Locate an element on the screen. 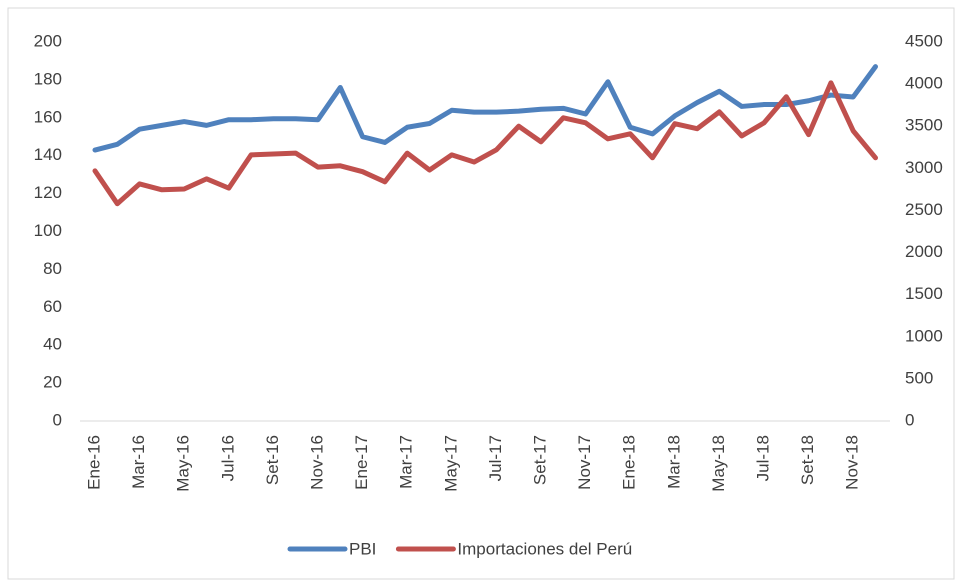  x-tick-label: Mar-18 is located at coordinates (673, 462).